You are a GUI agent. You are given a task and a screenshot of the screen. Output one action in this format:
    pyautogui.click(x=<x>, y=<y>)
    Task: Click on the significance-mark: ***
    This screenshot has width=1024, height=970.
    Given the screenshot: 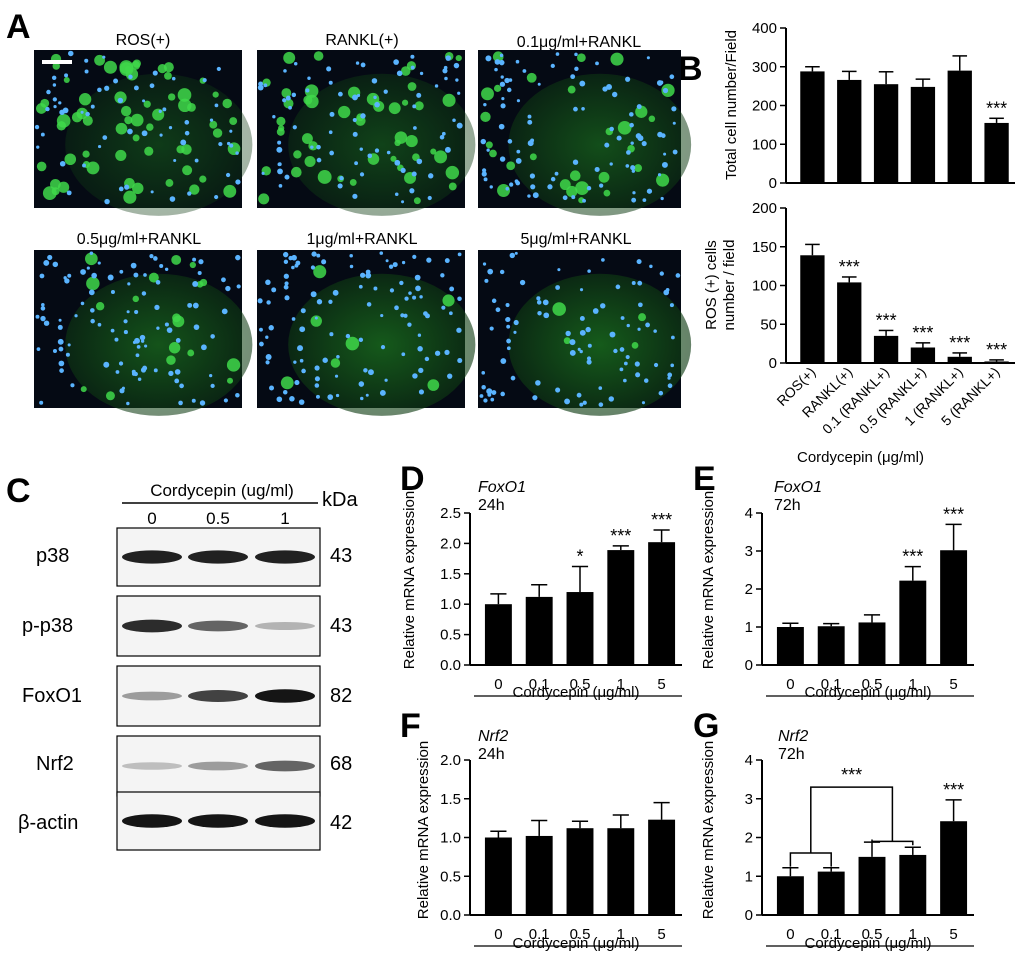 What is the action you would take?
    pyautogui.click(x=912, y=557)
    